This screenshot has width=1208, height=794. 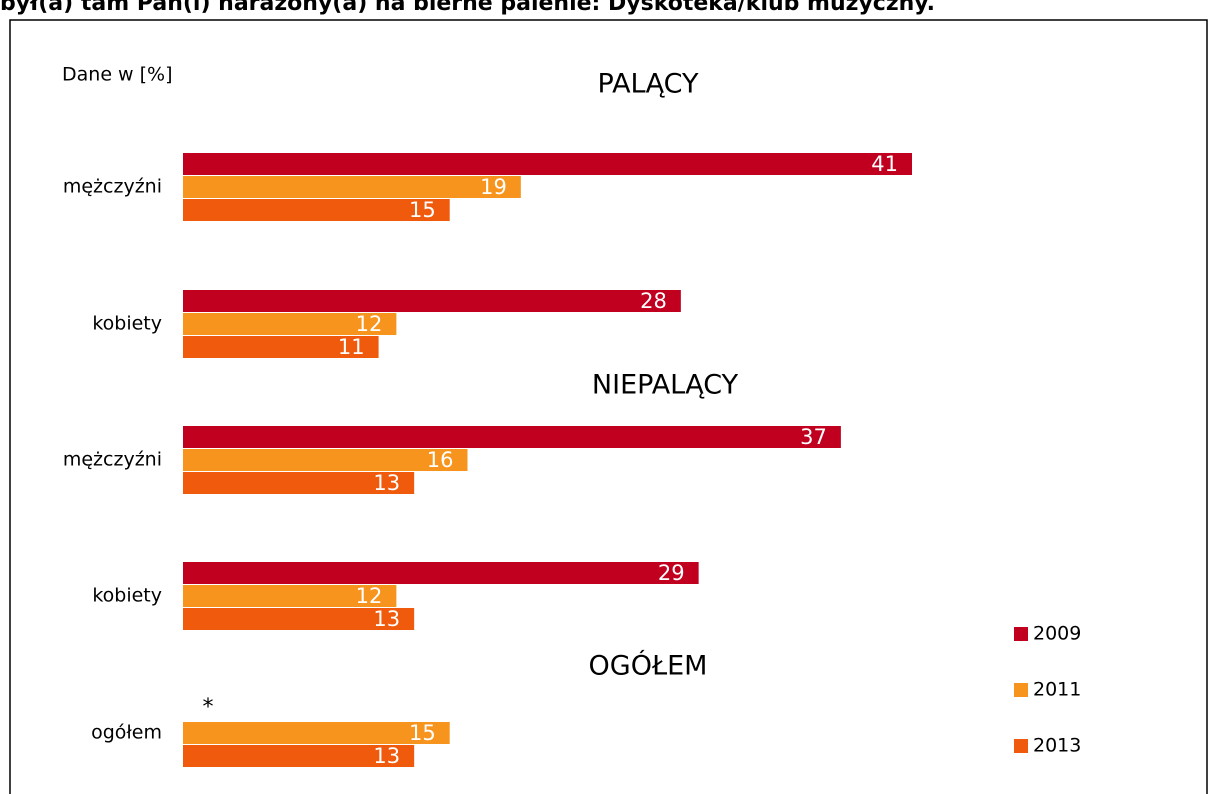 What do you see at coordinates (653, 301) in the screenshot?
I see `value-label: 28` at bounding box center [653, 301].